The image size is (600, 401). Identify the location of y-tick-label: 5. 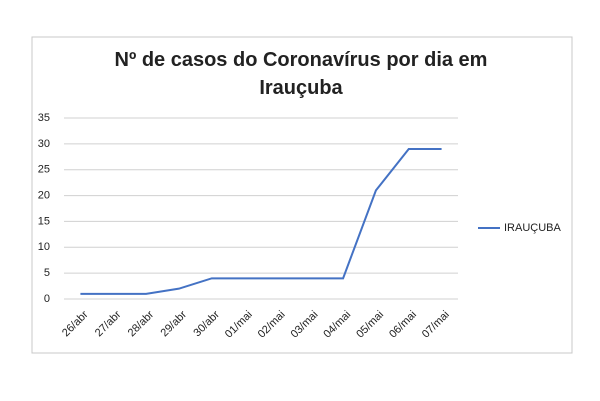
(47, 273).